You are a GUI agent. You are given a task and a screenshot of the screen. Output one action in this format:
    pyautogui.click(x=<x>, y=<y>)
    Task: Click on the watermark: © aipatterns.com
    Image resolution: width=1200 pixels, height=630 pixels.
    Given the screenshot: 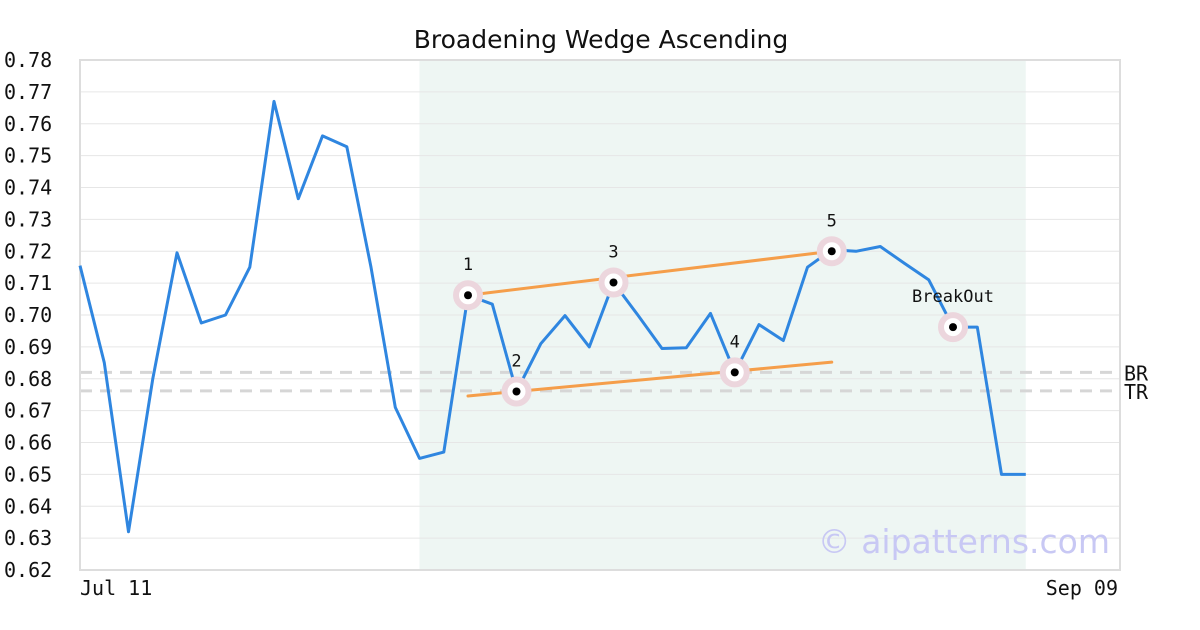 What is the action you would take?
    pyautogui.click(x=964, y=541)
    